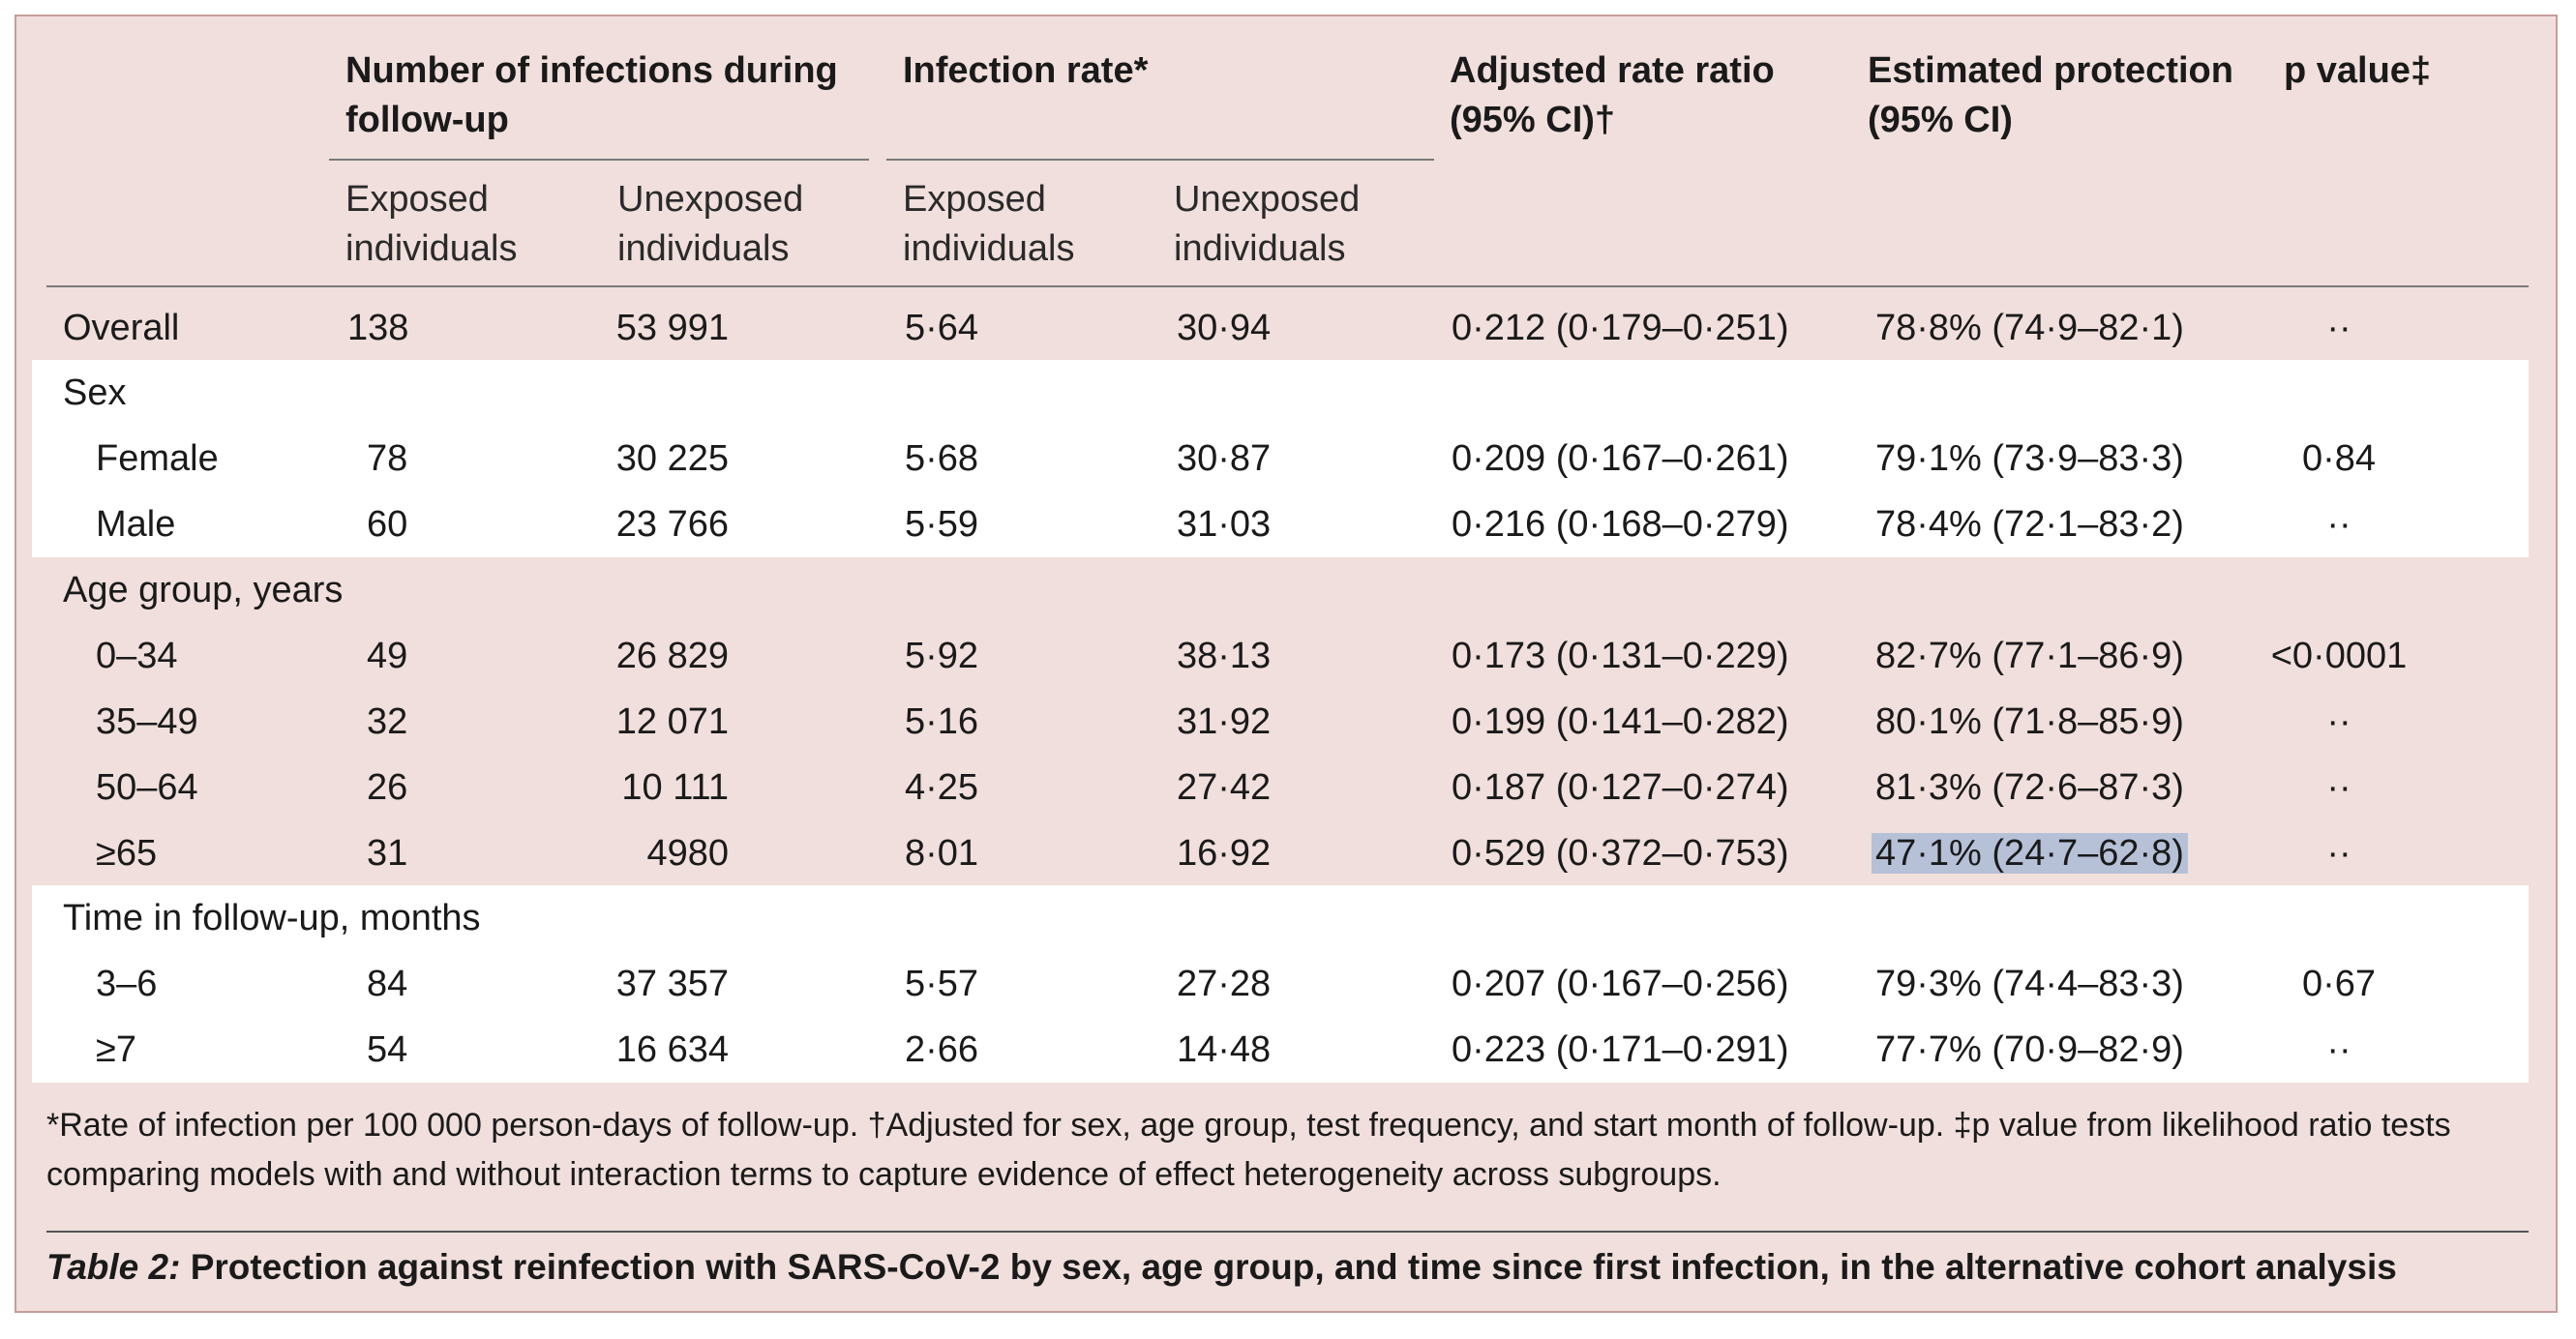 The image size is (2576, 1339). Describe the element at coordinates (1620, 854) in the screenshot. I see `cell-rate-ratio: 0·529 (0·372–0·753)` at that location.